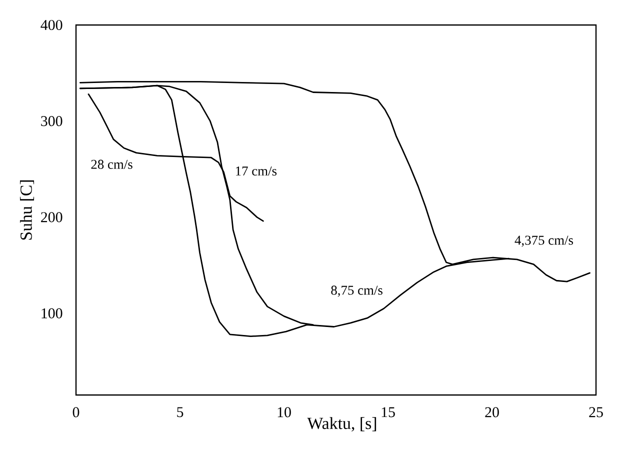 The width and height of the screenshot is (617, 451). Describe the element at coordinates (27, 210) in the screenshot. I see `y-axis-title: Suhu [C]` at that location.